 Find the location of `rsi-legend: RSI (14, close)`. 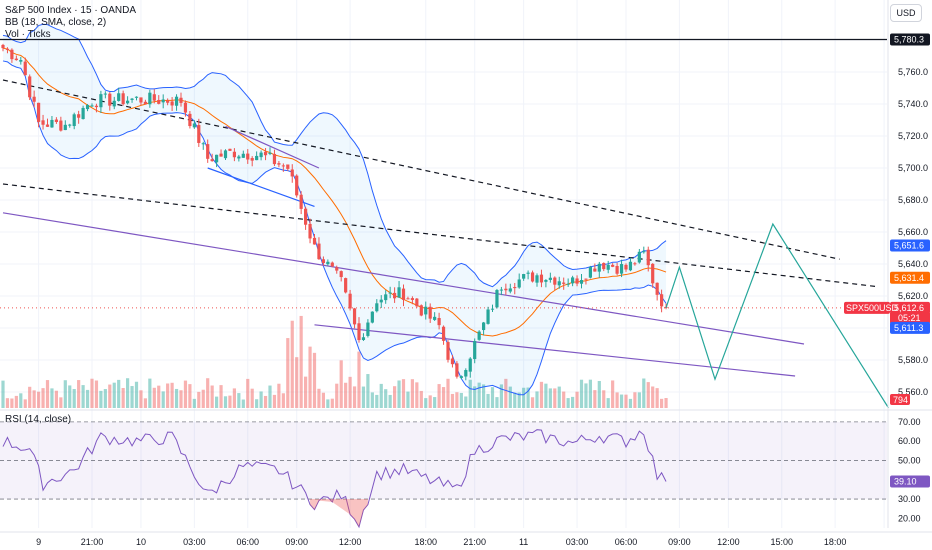

rsi-legend: RSI (14, close) is located at coordinates (38, 419).